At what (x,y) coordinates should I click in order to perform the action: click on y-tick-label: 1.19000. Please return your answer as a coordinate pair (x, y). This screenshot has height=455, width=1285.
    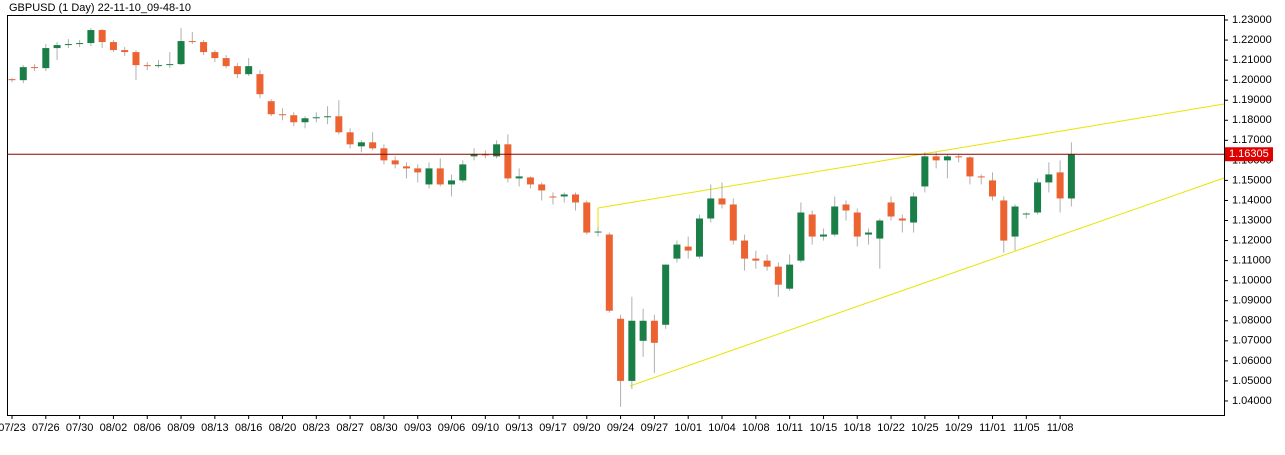
    Looking at the image, I should click on (1252, 100).